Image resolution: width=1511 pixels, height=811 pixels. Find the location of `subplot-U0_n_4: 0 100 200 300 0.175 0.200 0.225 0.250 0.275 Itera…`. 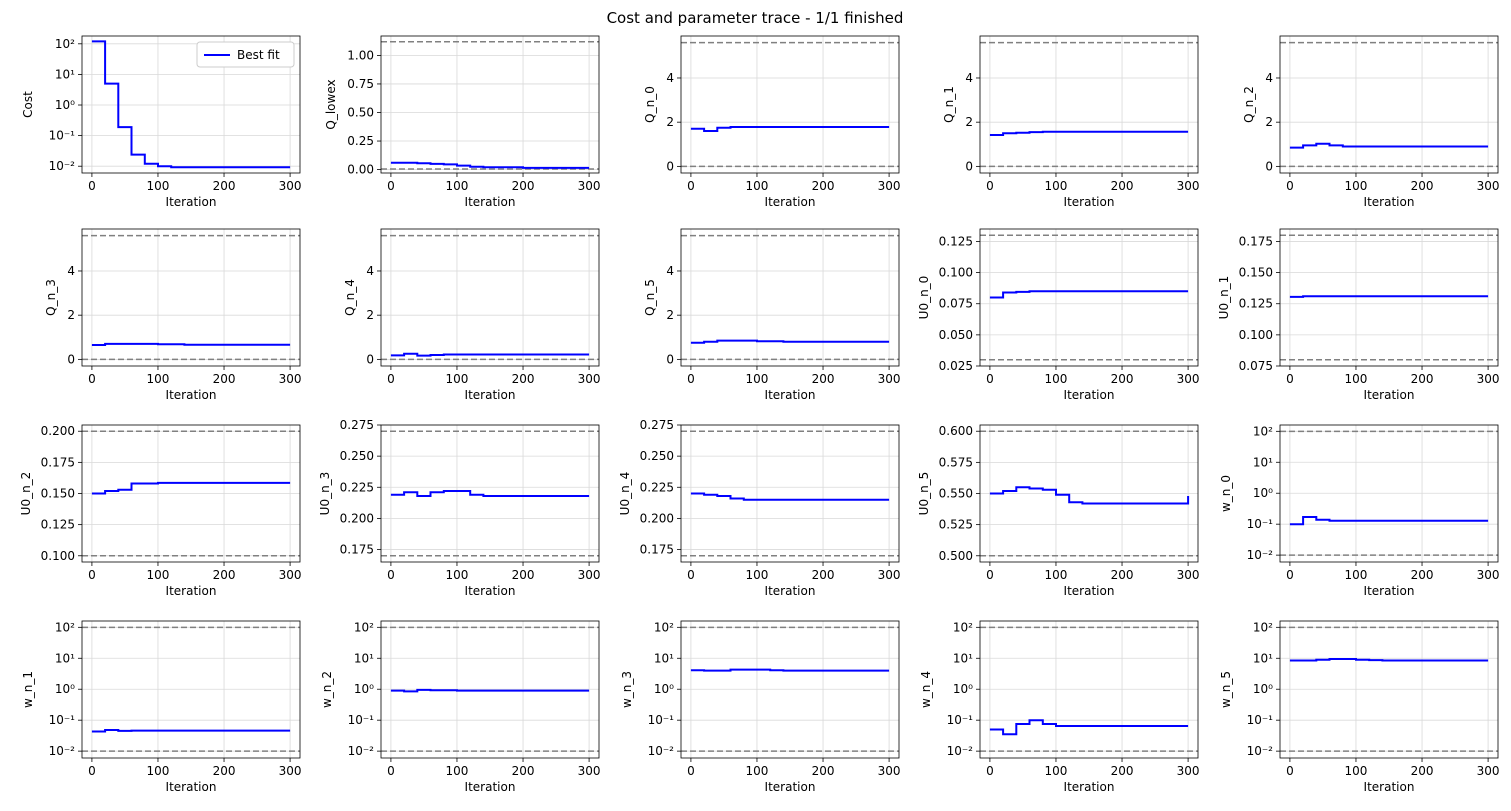

subplot-U0_n_4: 0 100 200 300 0.175 0.200 0.225 0.250 0.275 Itera… is located at coordinates (759, 508).